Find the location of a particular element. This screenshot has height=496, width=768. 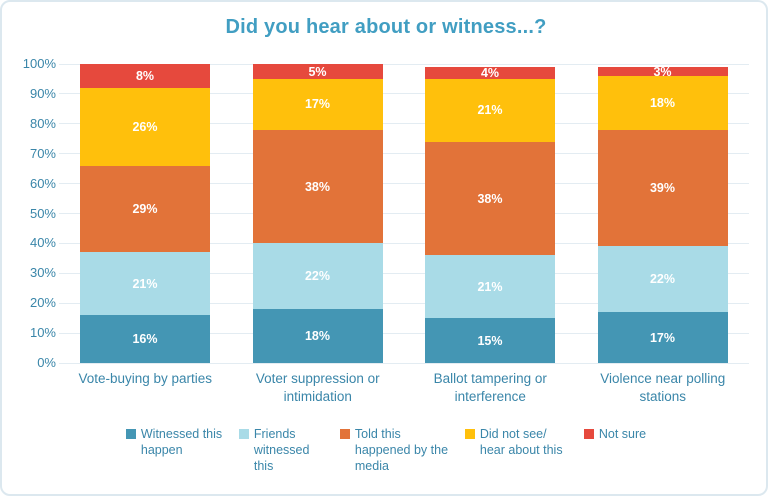

bar-segment: 5% is located at coordinates (317, 71).